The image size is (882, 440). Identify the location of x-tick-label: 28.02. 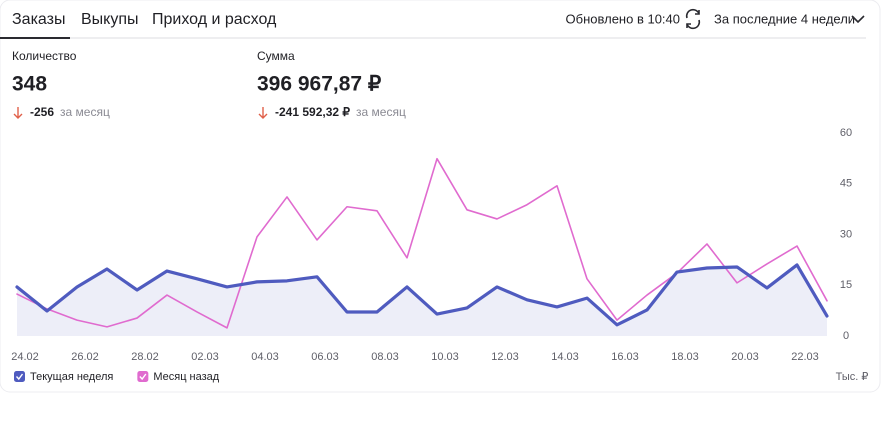
(145, 357).